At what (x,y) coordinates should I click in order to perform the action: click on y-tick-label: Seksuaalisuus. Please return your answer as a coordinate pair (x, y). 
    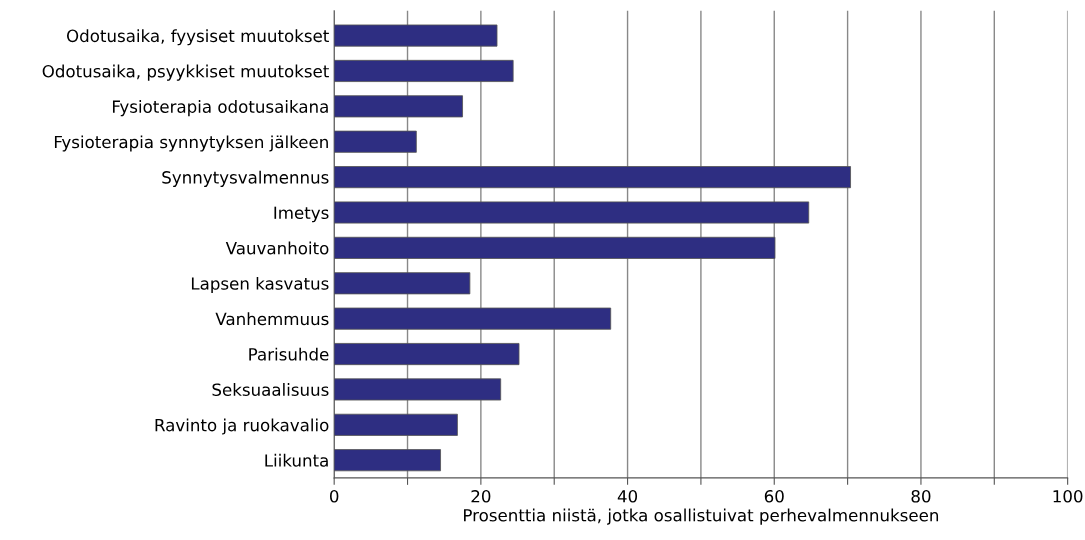
    Looking at the image, I should click on (270, 389).